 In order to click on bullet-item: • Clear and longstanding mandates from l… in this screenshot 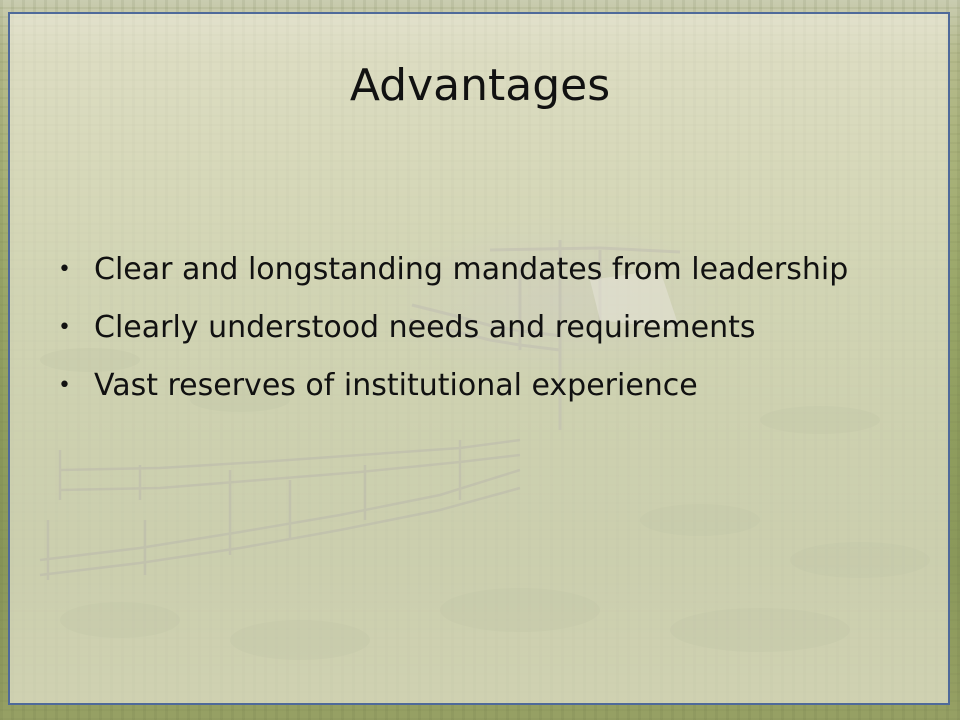, I will do `click(476, 270)`.